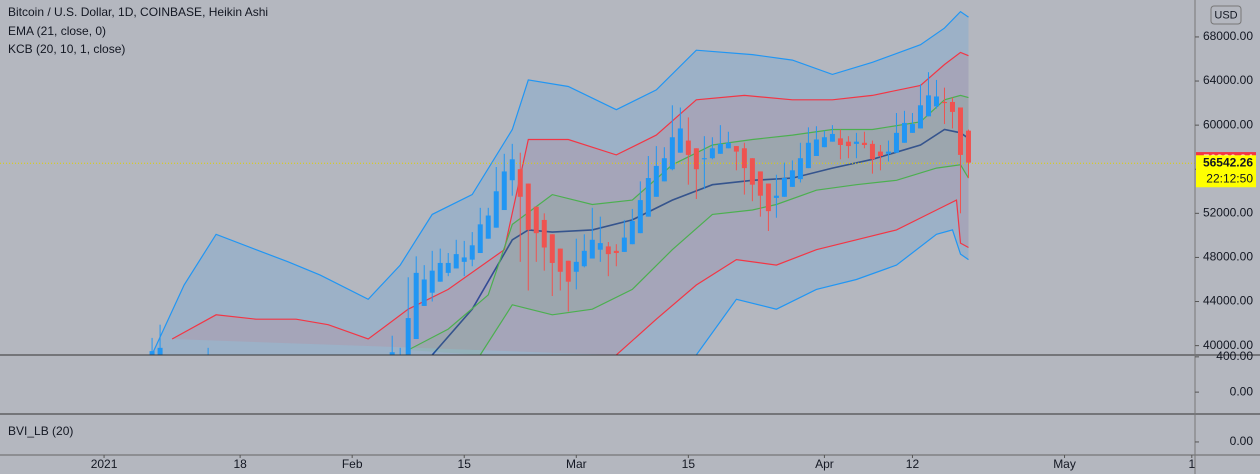 The width and height of the screenshot is (1260, 474). I want to click on x-tick-label: Feb, so click(352, 464).